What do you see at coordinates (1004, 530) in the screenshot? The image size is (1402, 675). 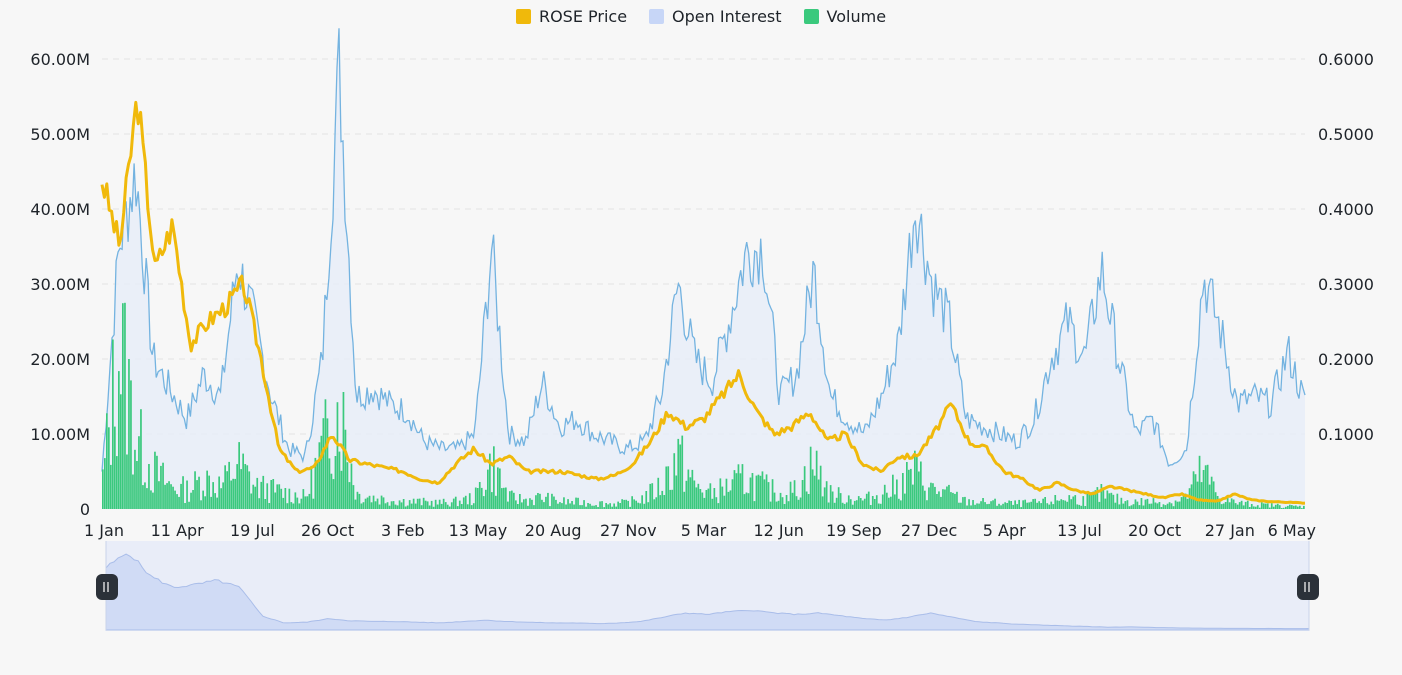 I see `x-tick-label: 5 Apr` at bounding box center [1004, 530].